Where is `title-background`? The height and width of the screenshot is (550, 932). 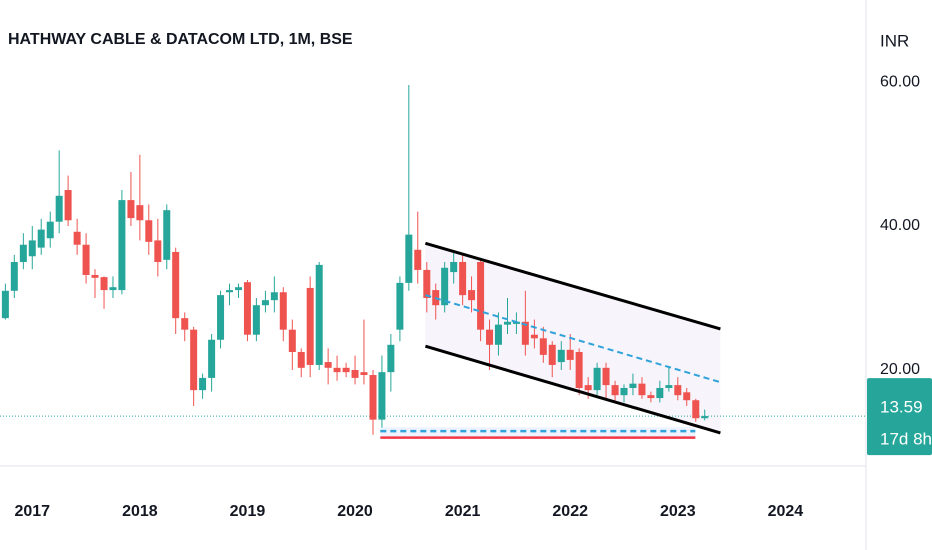 title-background is located at coordinates (150, 37).